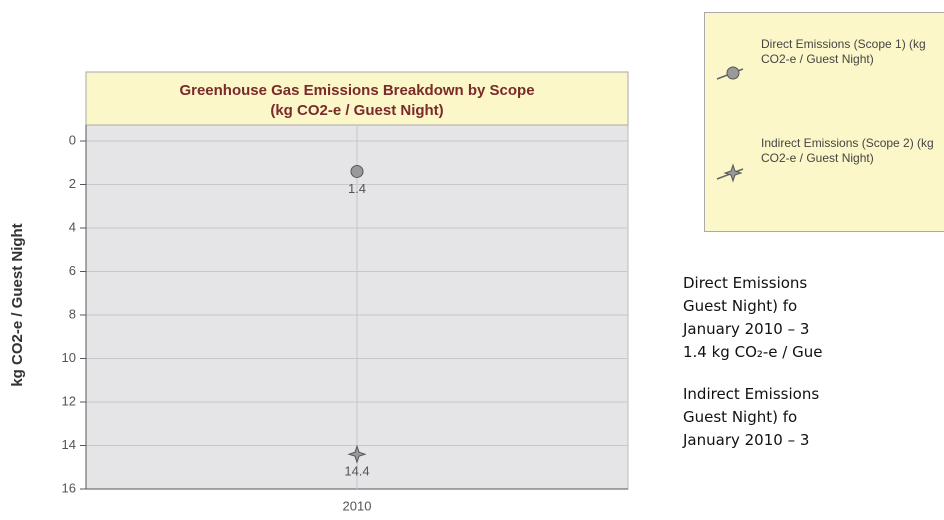 The width and height of the screenshot is (944, 520). Describe the element at coordinates (733, 73) in the screenshot. I see `legend-circle` at that location.